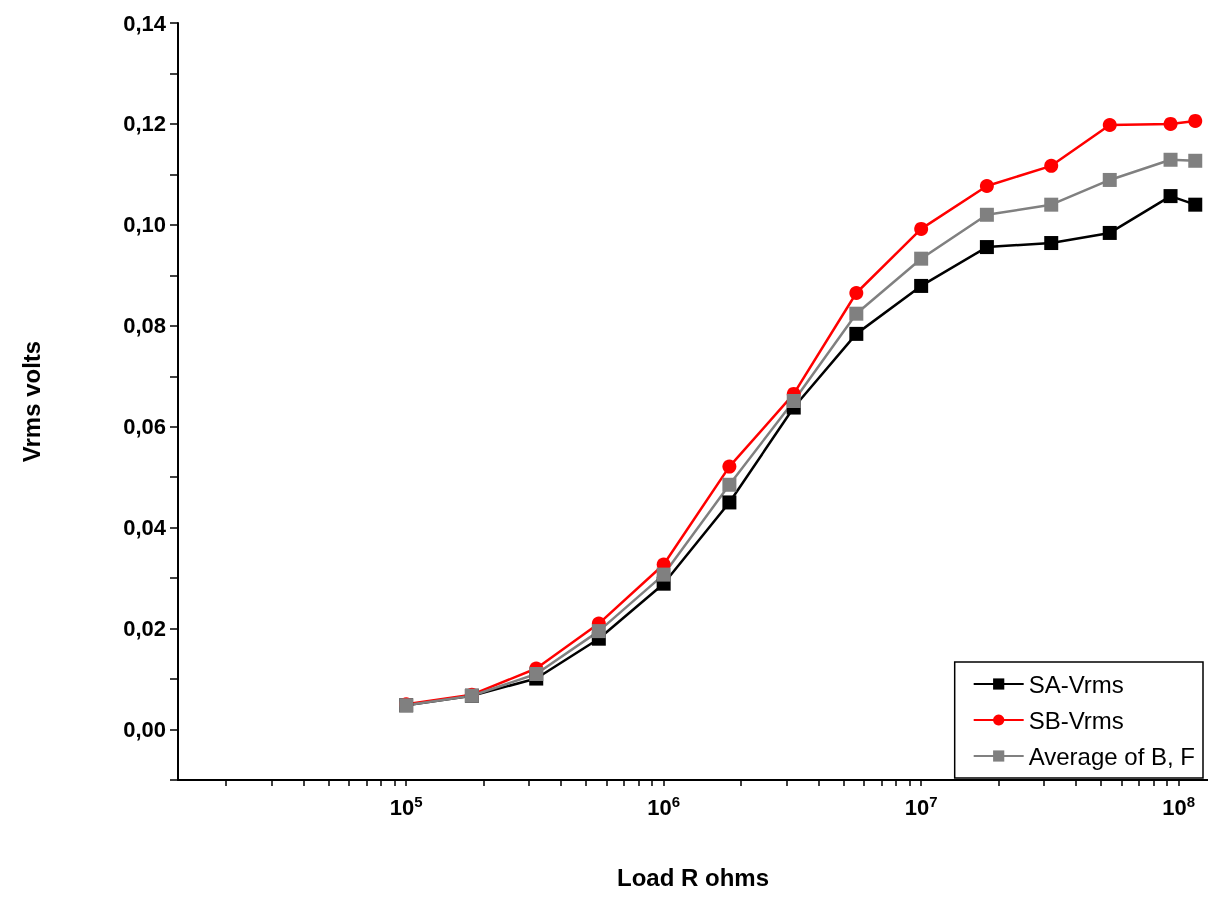 Image resolution: width=1208 pixels, height=913 pixels. I want to click on y-tick-label: 0,02, so click(144, 629).